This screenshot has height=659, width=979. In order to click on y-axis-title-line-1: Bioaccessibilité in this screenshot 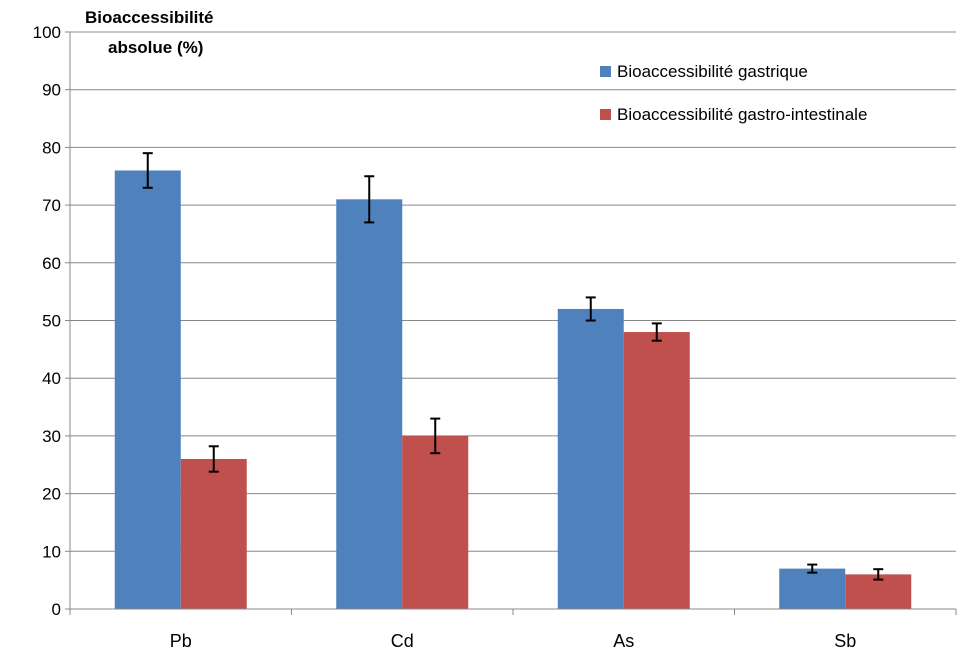, I will do `click(149, 17)`.